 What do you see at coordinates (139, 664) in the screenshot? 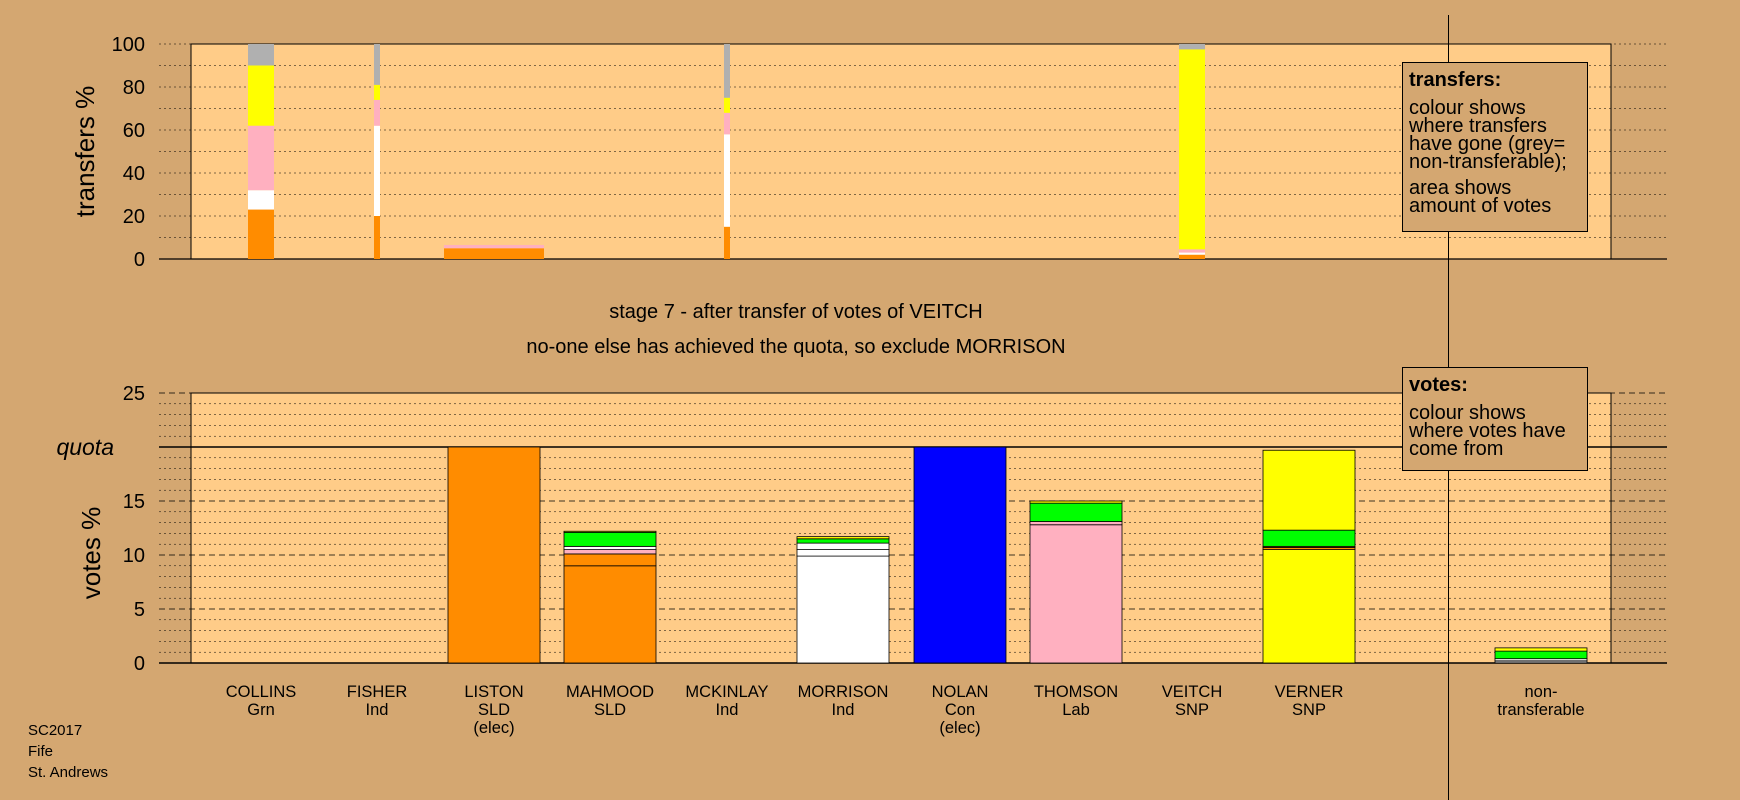
I see `votes-y-tick-label: 0` at bounding box center [139, 664].